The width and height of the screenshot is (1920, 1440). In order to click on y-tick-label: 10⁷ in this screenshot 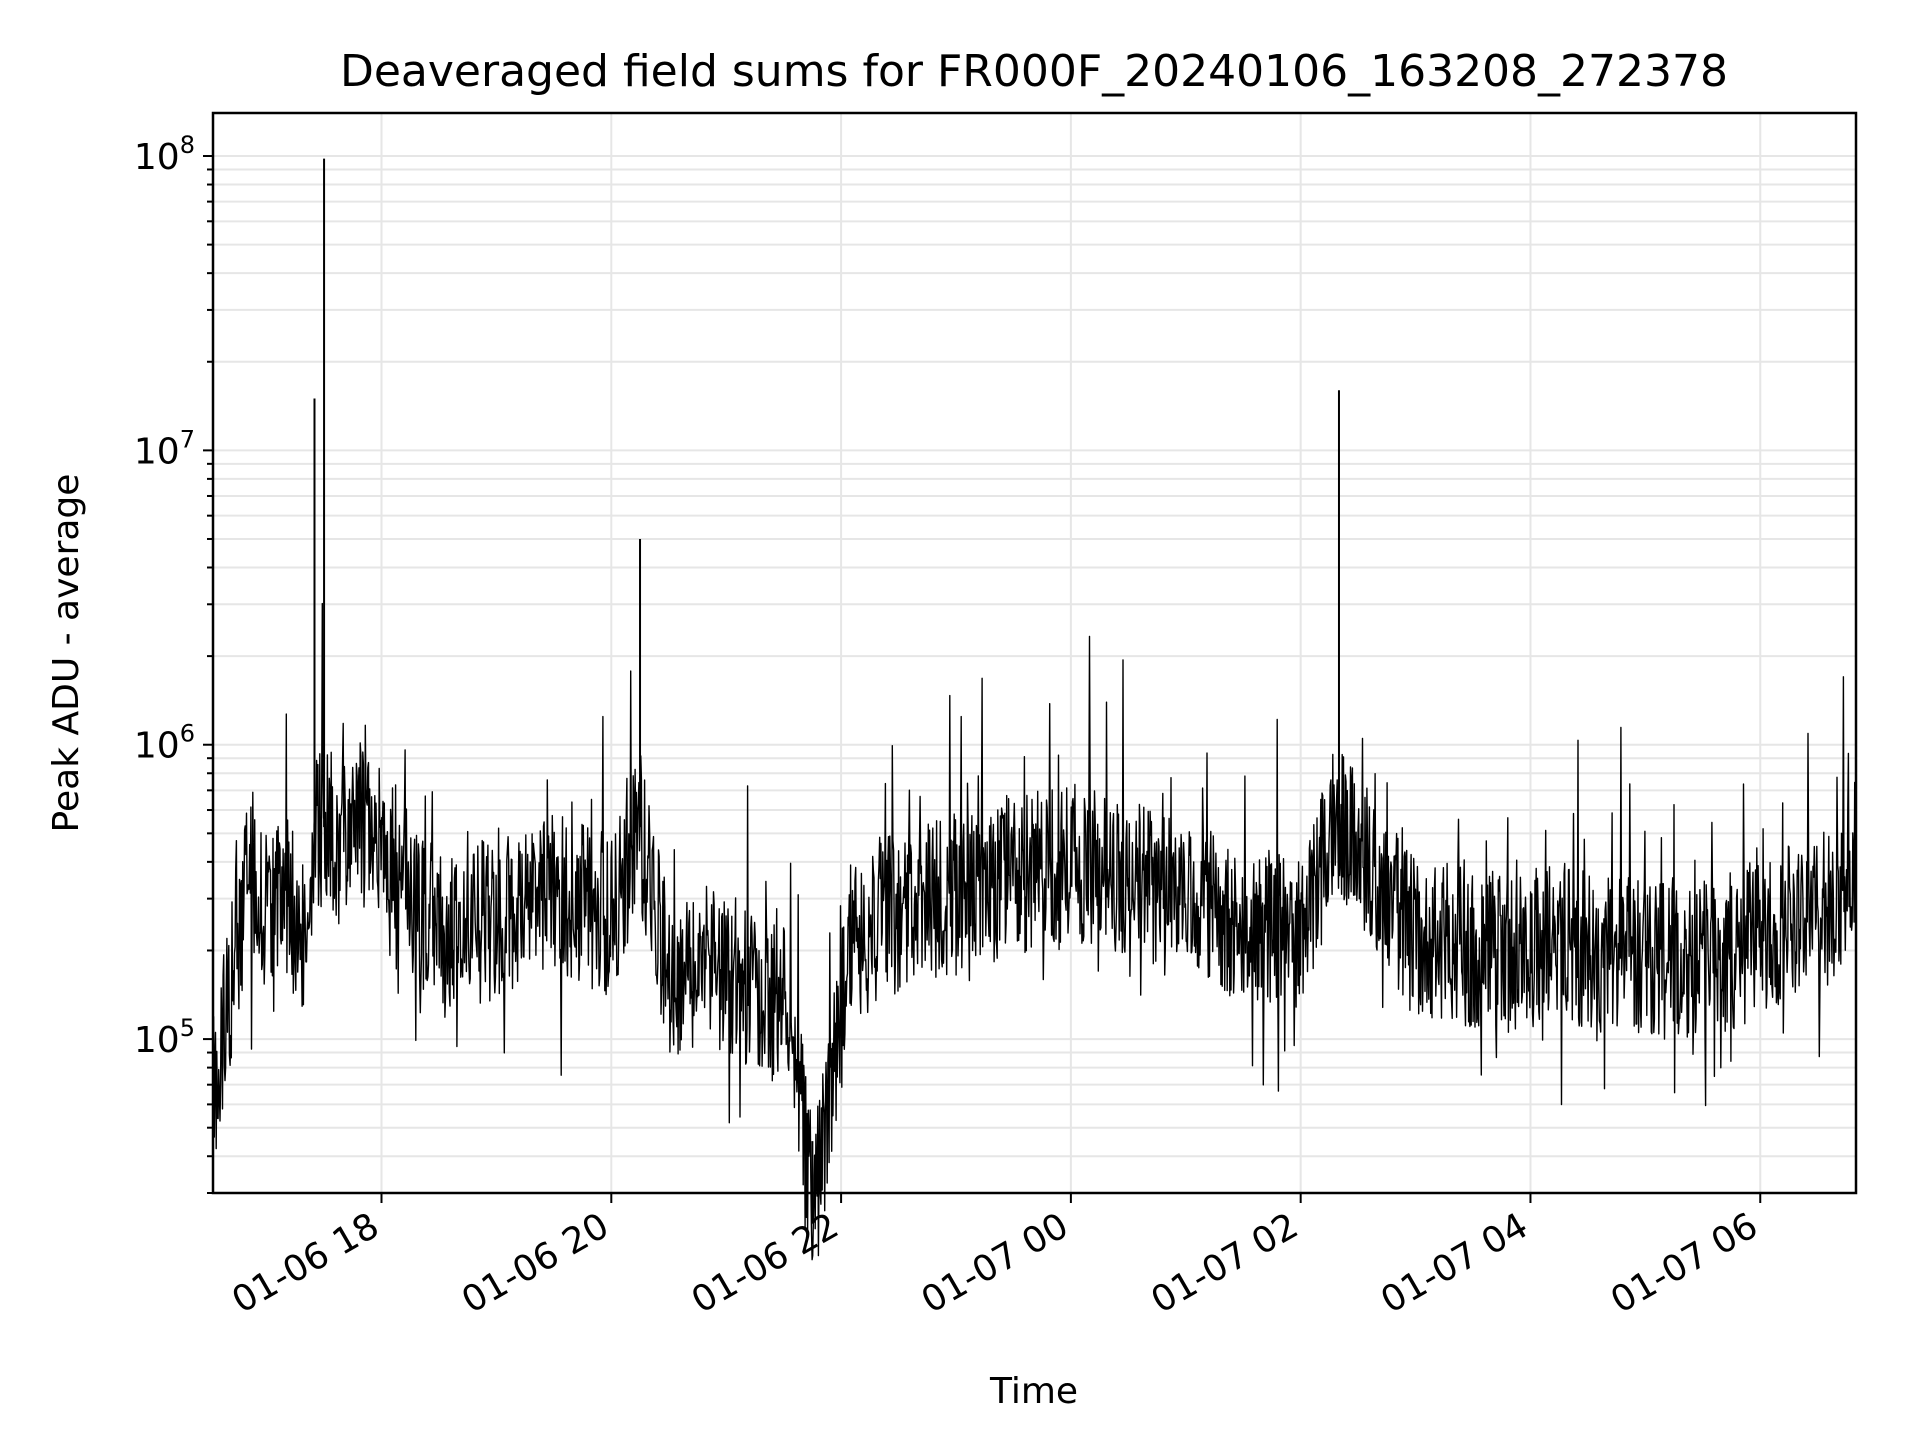, I will do `click(164, 448)`.